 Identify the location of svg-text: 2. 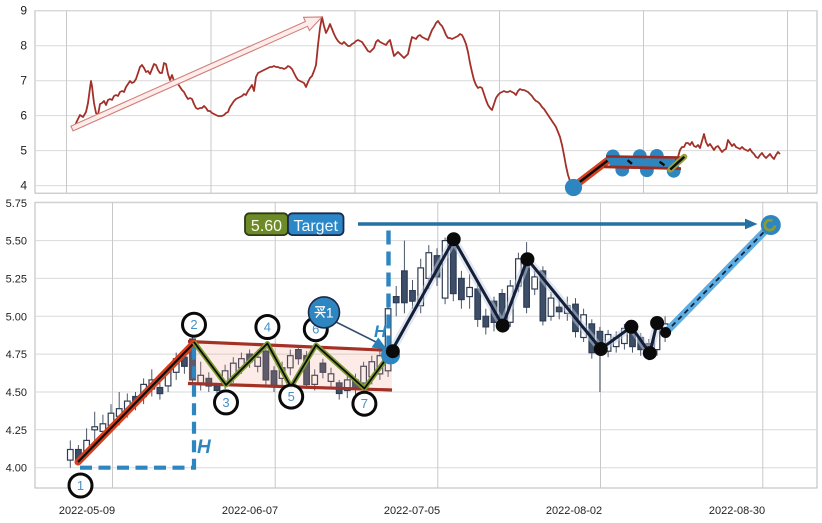
(193, 324).